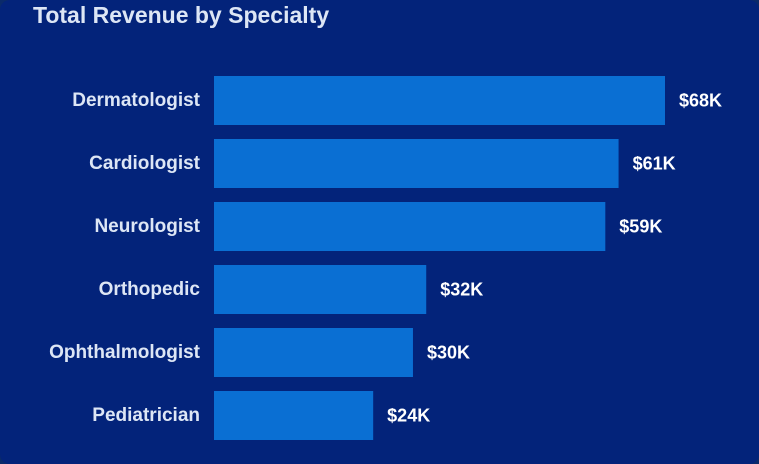 This screenshot has height=464, width=759. I want to click on category-label-dermatologist: Dermatologist, so click(136, 100).